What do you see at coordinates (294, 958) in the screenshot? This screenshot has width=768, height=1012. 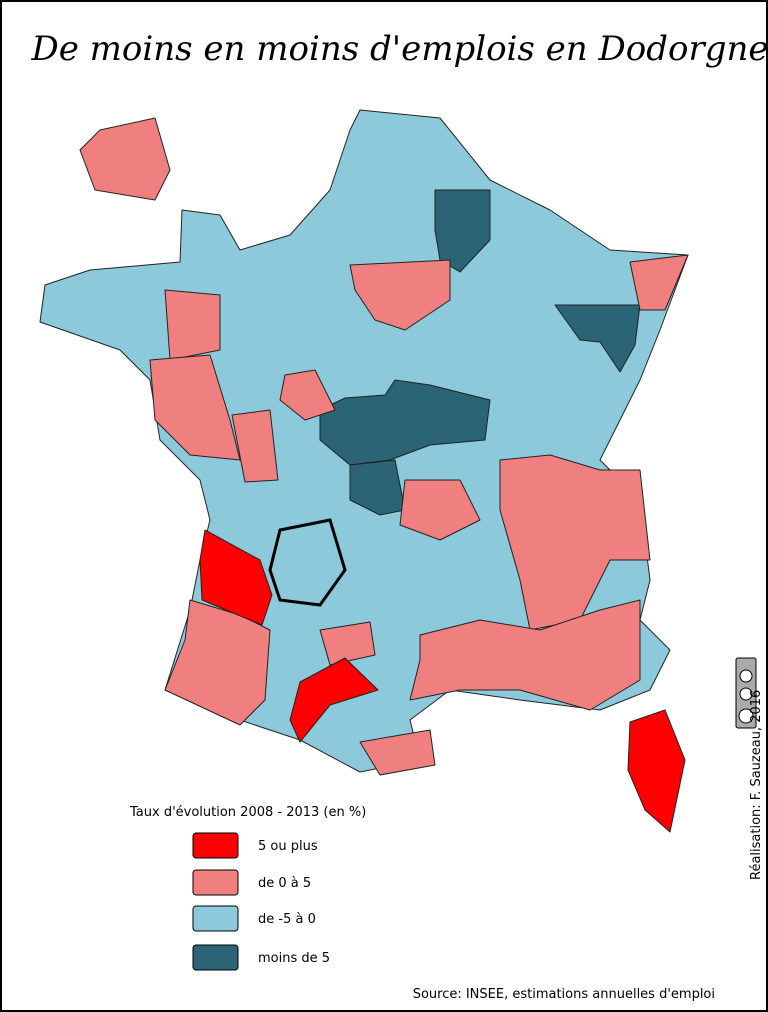 I see `legend-label: moins de 5` at bounding box center [294, 958].